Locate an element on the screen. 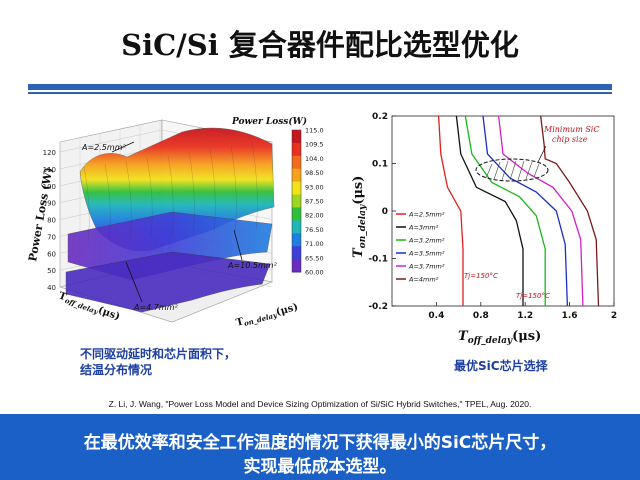 Image resolution: width=640 pixels, height=480 pixels. z-tick-label: 90 is located at coordinates (51, 204).